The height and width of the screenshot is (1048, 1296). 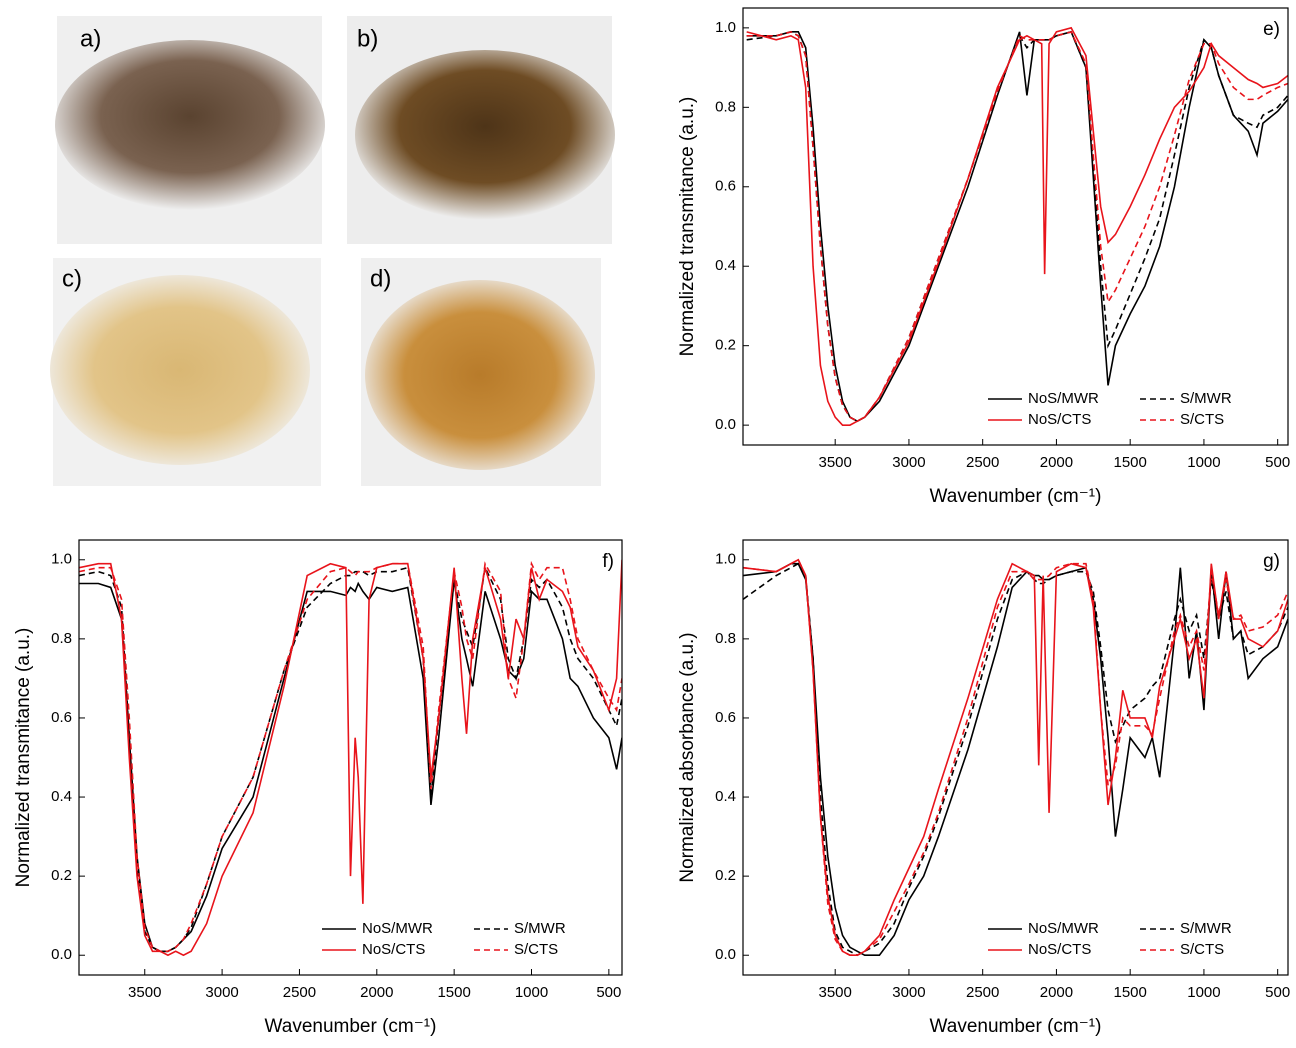 What do you see at coordinates (185, 372) in the screenshot?
I see `photo-c: c)` at bounding box center [185, 372].